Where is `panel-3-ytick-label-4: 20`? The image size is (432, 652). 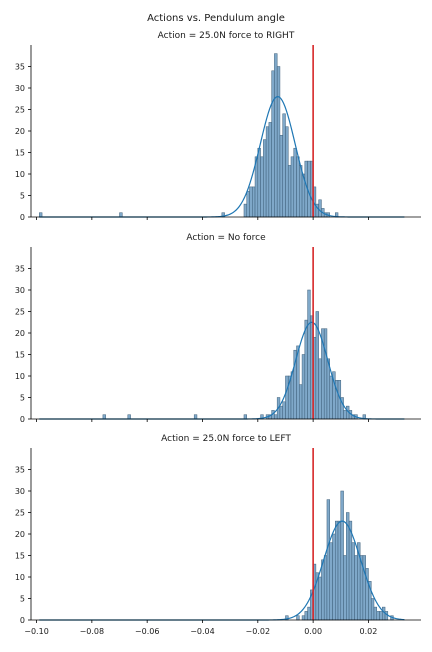
panel-3-ytick-label-4: 20 is located at coordinates (20, 534).